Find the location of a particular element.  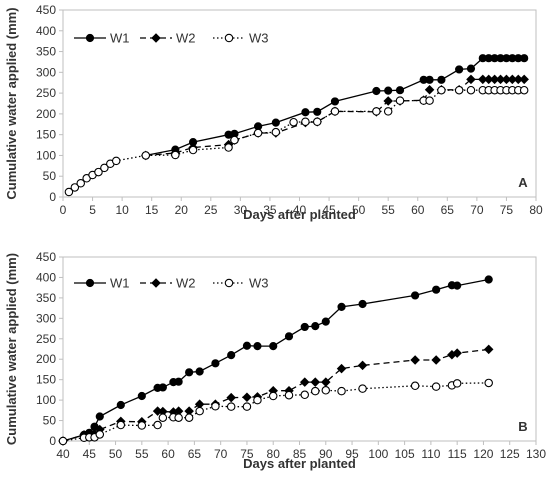

x-tick-label: 0 is located at coordinates (63, 210).